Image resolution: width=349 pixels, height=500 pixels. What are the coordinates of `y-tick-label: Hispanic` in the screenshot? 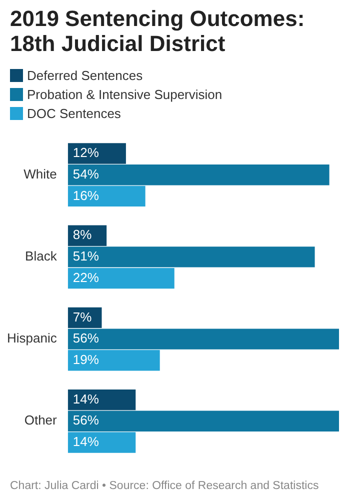 It's located at (32, 338).